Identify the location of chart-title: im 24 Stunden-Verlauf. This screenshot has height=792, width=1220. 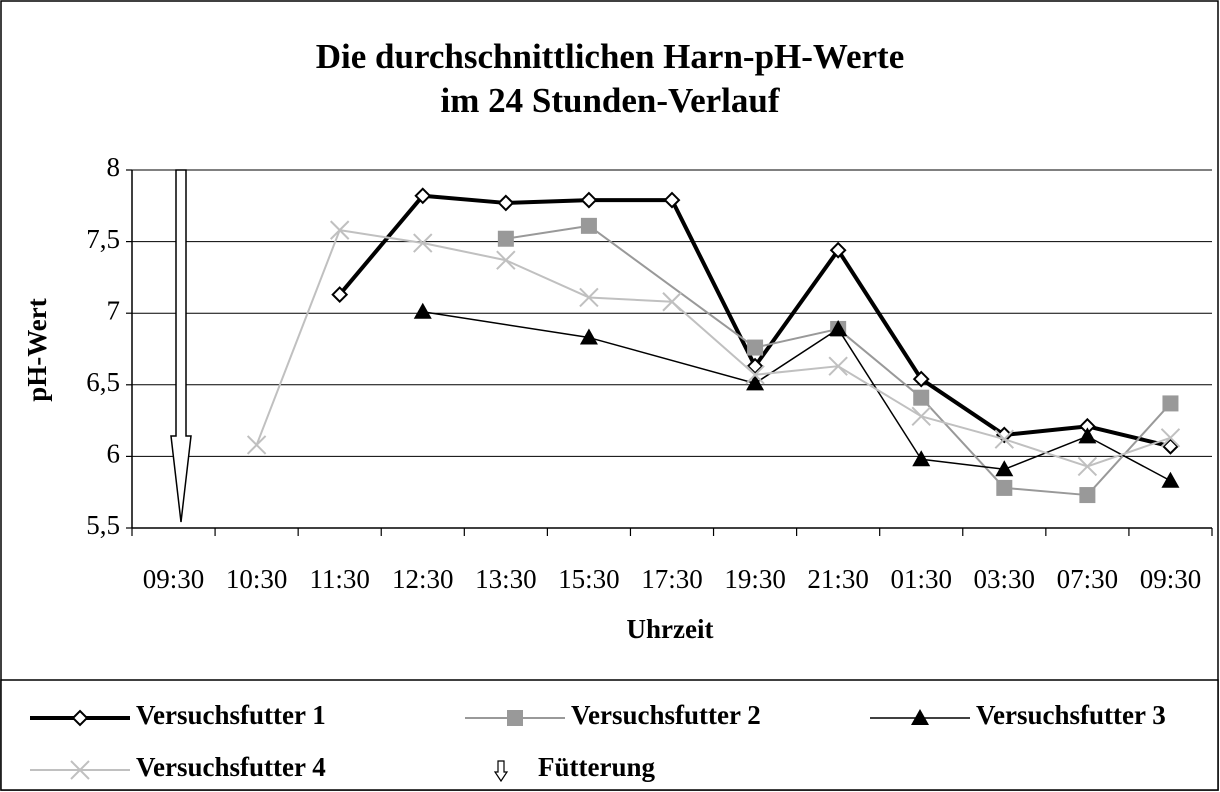
(609, 100).